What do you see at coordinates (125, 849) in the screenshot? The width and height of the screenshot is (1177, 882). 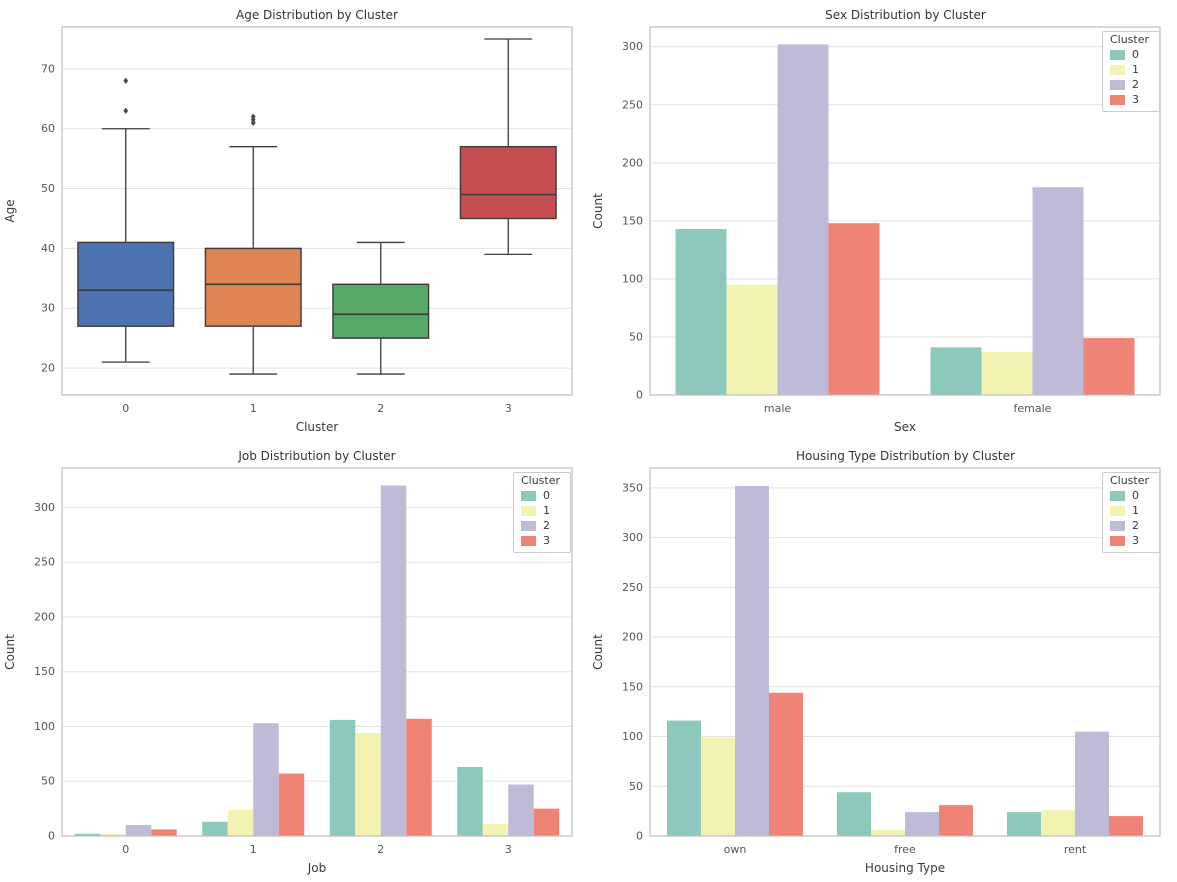 I see `x-tick-label: 0` at bounding box center [125, 849].